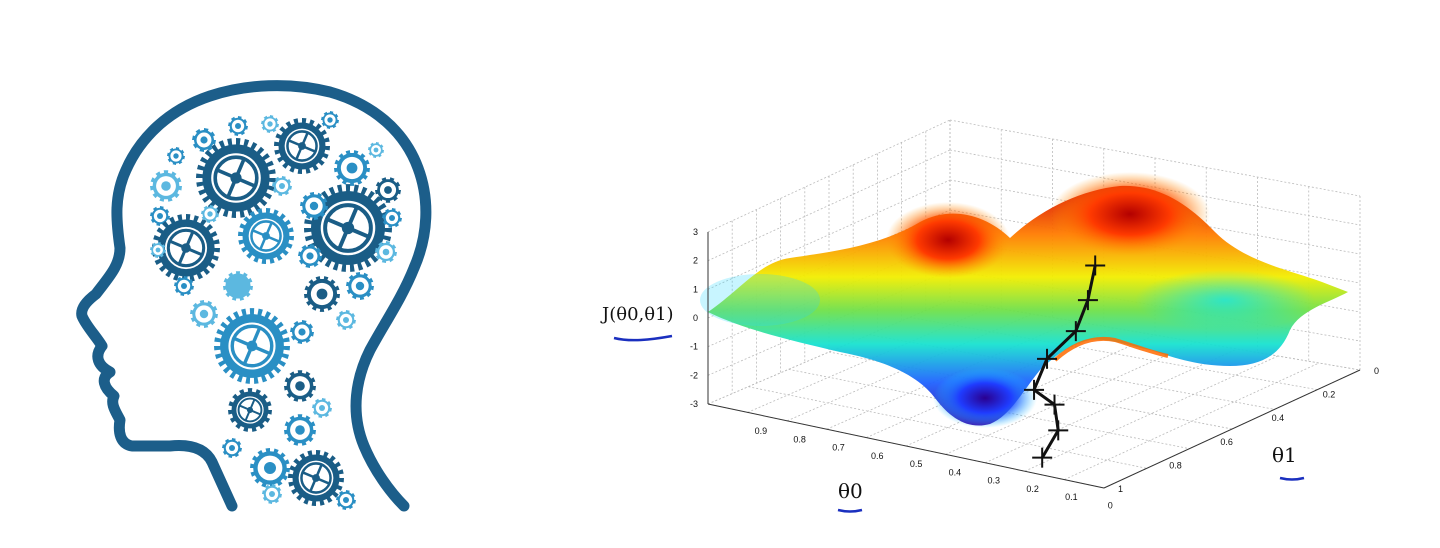 This screenshot has width=1440, height=548. I want to click on x-tick-label: 0.9, so click(761, 431).